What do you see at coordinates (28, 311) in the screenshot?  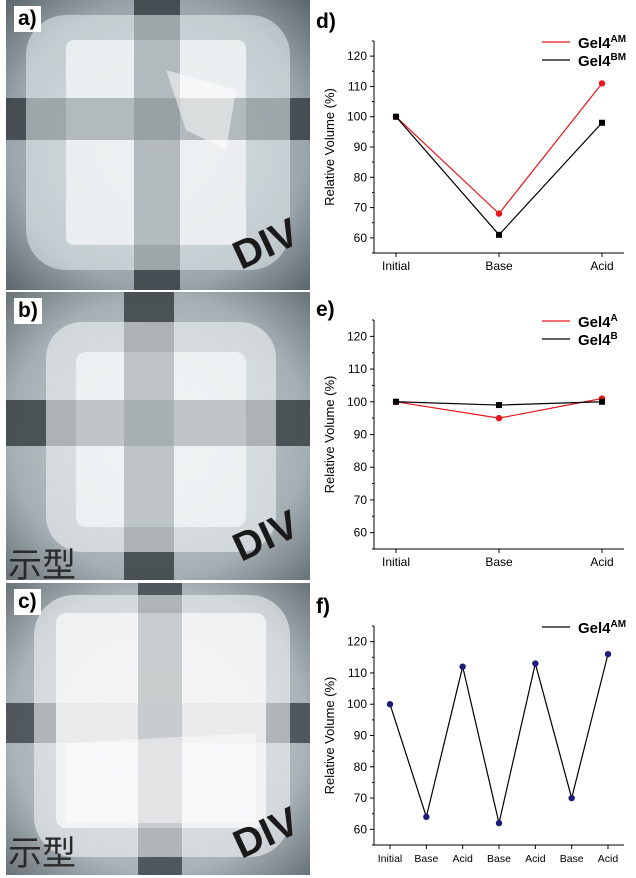 I see `panel-label-b: b)` at bounding box center [28, 311].